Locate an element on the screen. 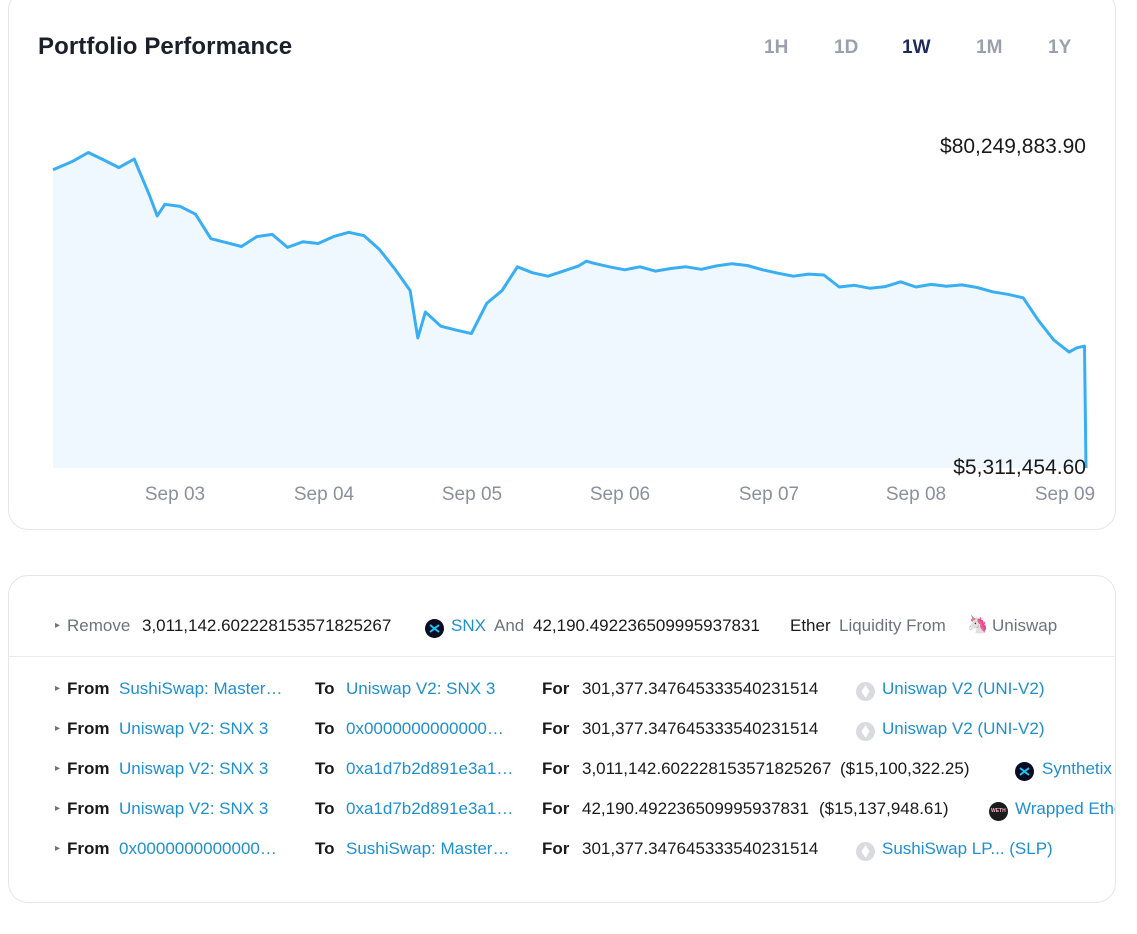  summary-tail: Liquidity From is located at coordinates (892, 625).